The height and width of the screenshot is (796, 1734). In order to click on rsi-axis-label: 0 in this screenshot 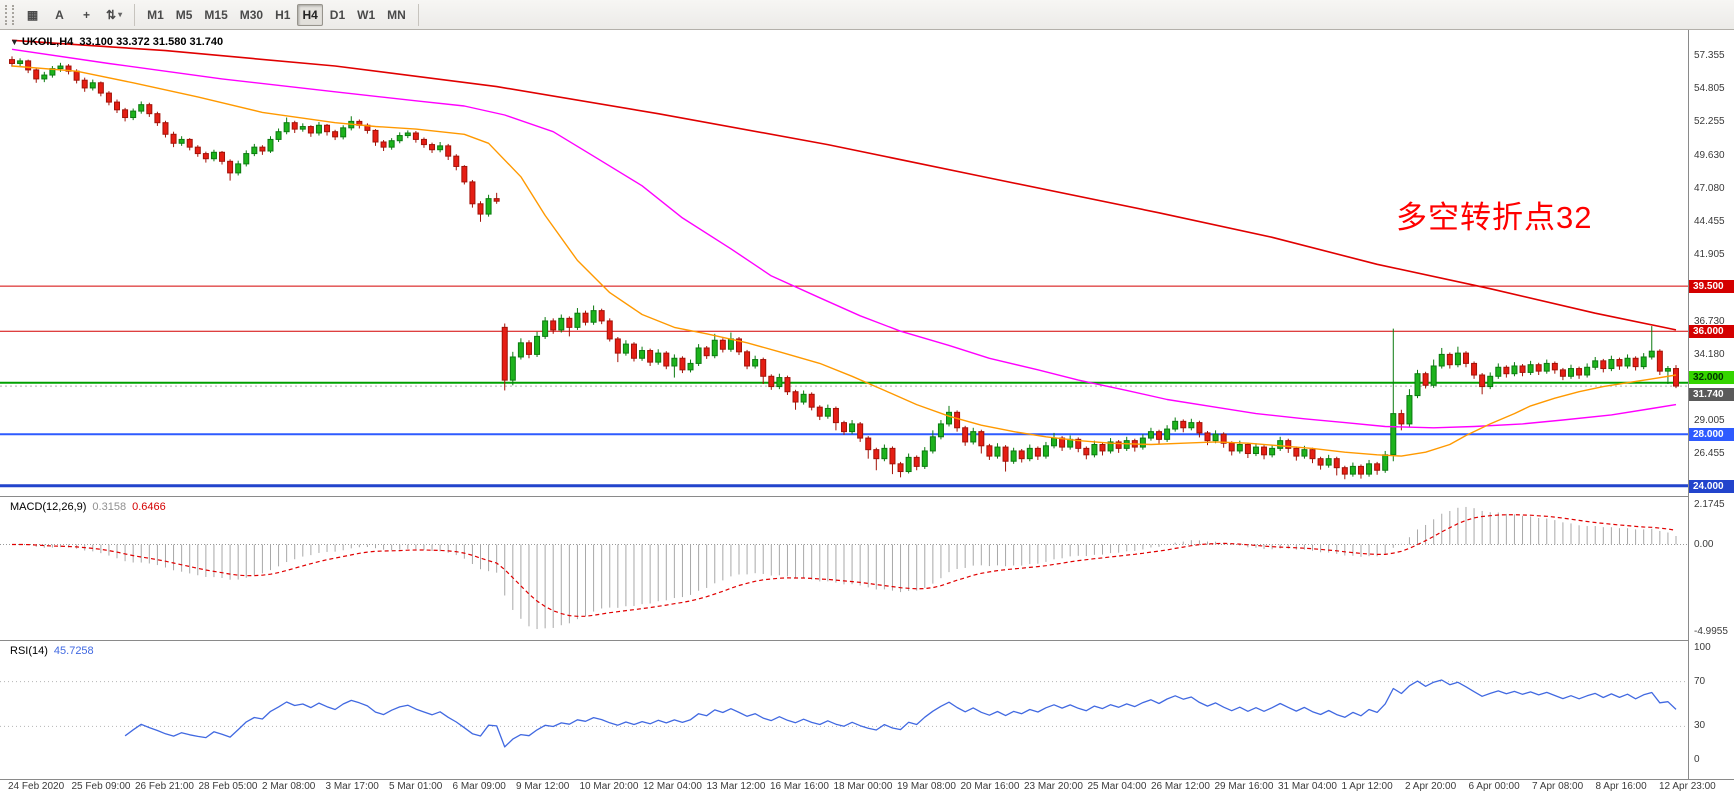, I will do `click(1697, 759)`.